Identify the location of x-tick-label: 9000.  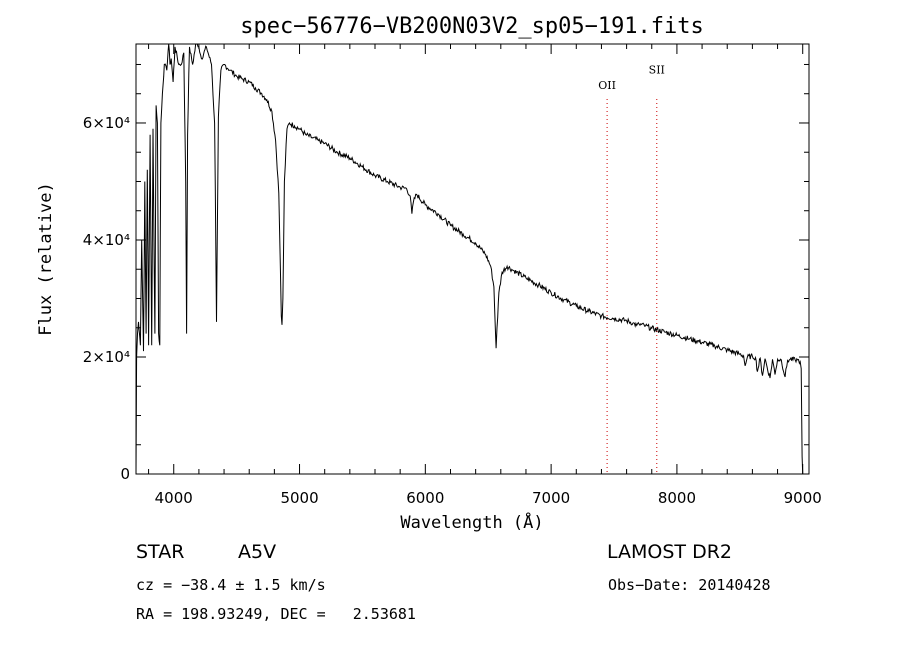
(803, 498).